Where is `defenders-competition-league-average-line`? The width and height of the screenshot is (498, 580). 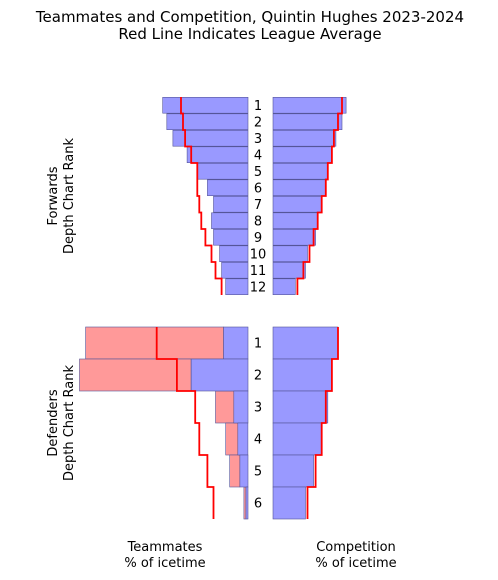 defenders-competition-league-average-line is located at coordinates (322, 423).